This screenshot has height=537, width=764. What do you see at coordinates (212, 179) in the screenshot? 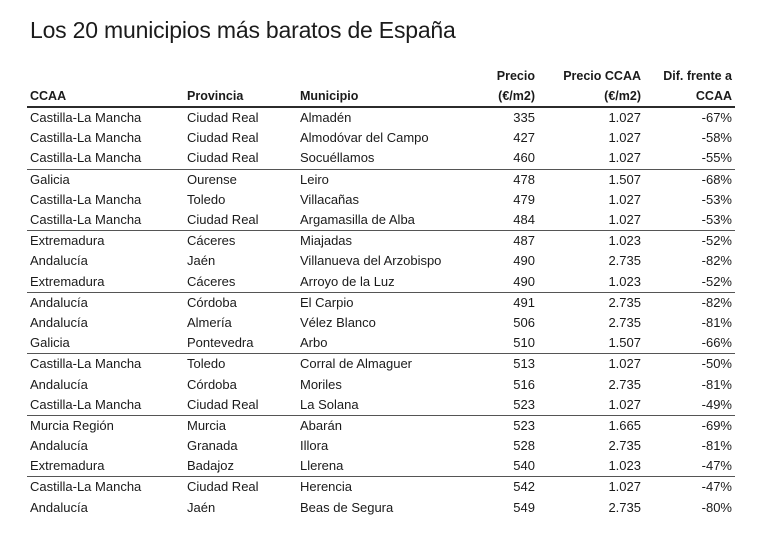
I see `cell-provincia: Ourense` at bounding box center [212, 179].